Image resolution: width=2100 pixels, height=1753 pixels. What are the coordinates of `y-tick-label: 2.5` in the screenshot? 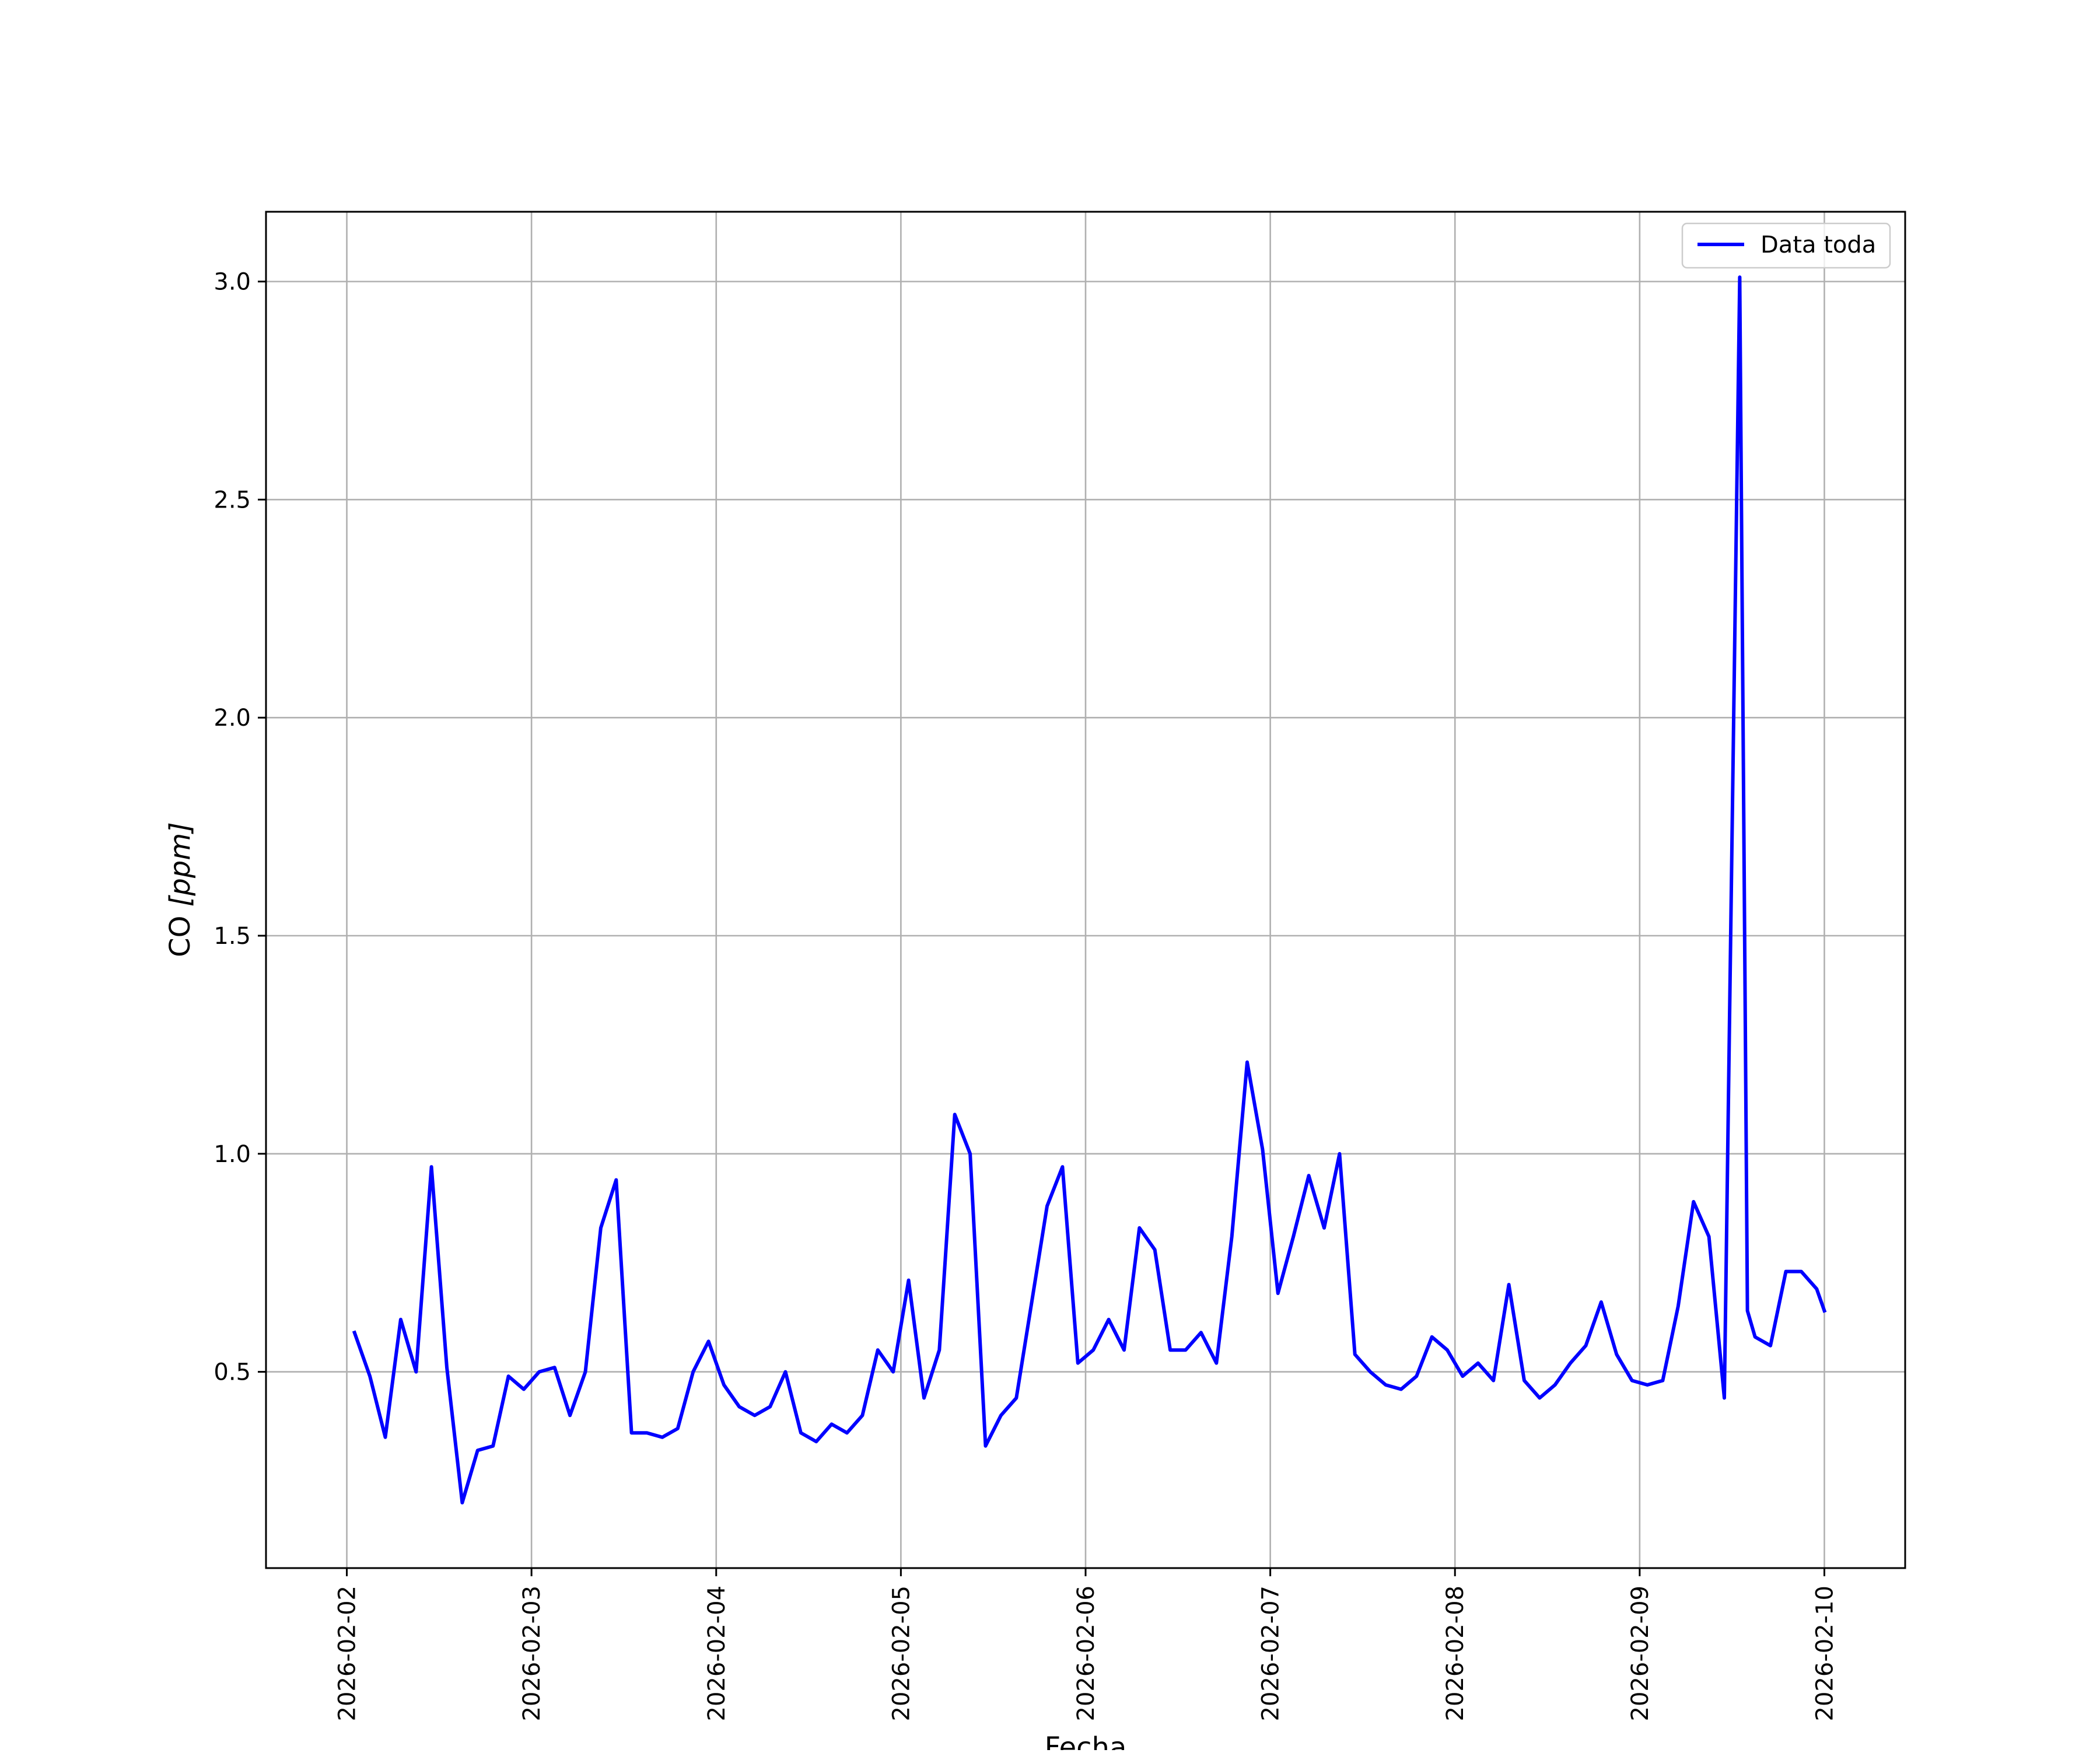 It's located at (232, 500).